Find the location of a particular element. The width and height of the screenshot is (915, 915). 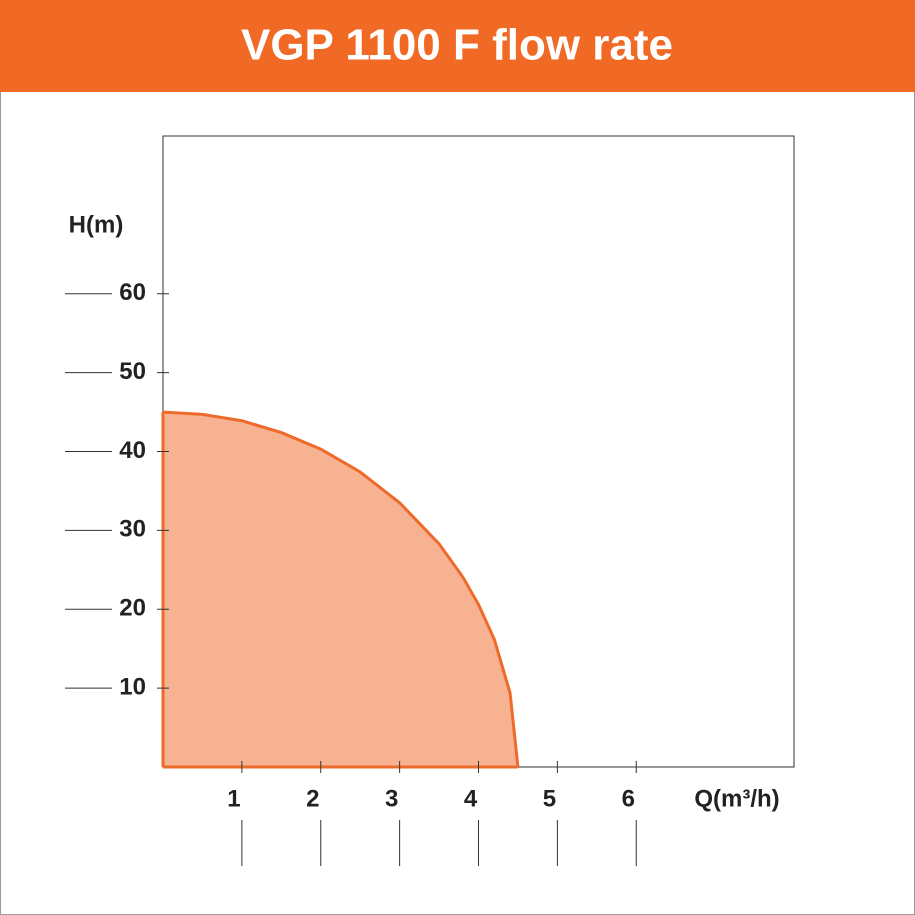

x-tick-label: 6 is located at coordinates (628, 798).